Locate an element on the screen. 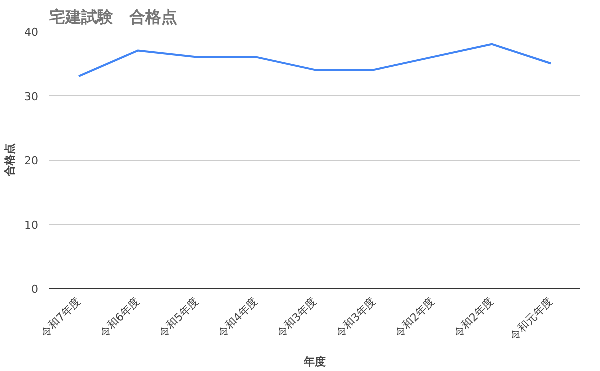 This screenshot has width=600, height=371. x-tick-label: 令和4年度 is located at coordinates (238, 317).